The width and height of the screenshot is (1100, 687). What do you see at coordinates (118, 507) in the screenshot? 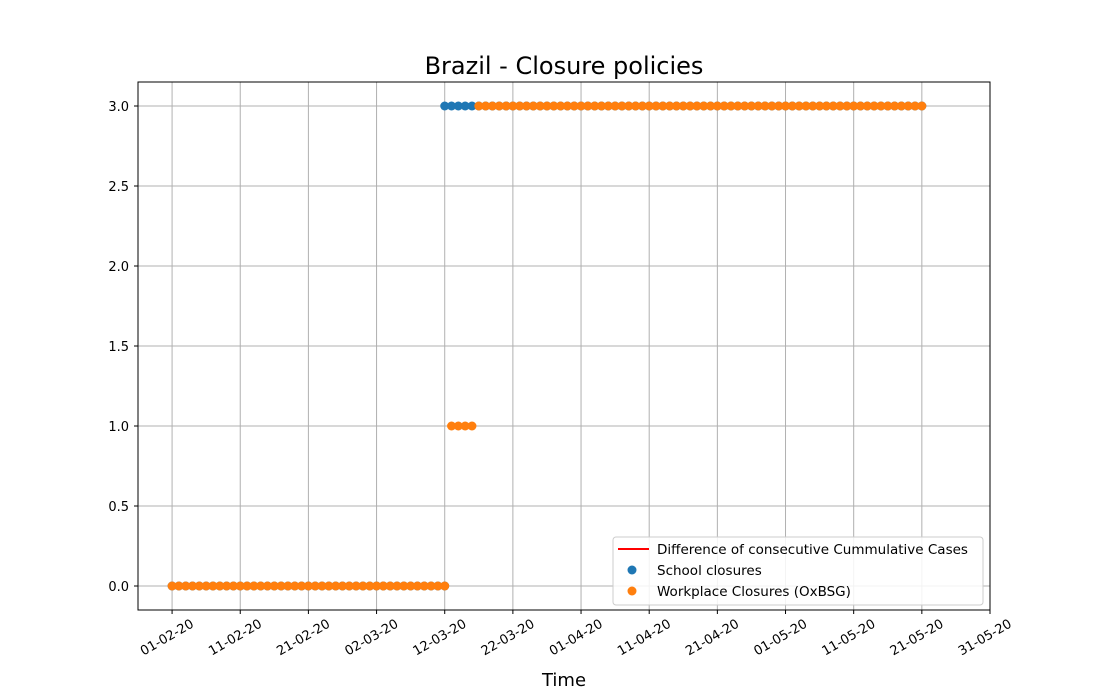
I see `y-tick-label: 0.5` at bounding box center [118, 507].